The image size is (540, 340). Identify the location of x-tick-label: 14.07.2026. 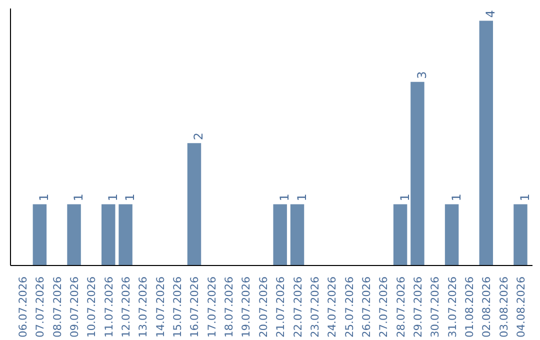
(160, 307).